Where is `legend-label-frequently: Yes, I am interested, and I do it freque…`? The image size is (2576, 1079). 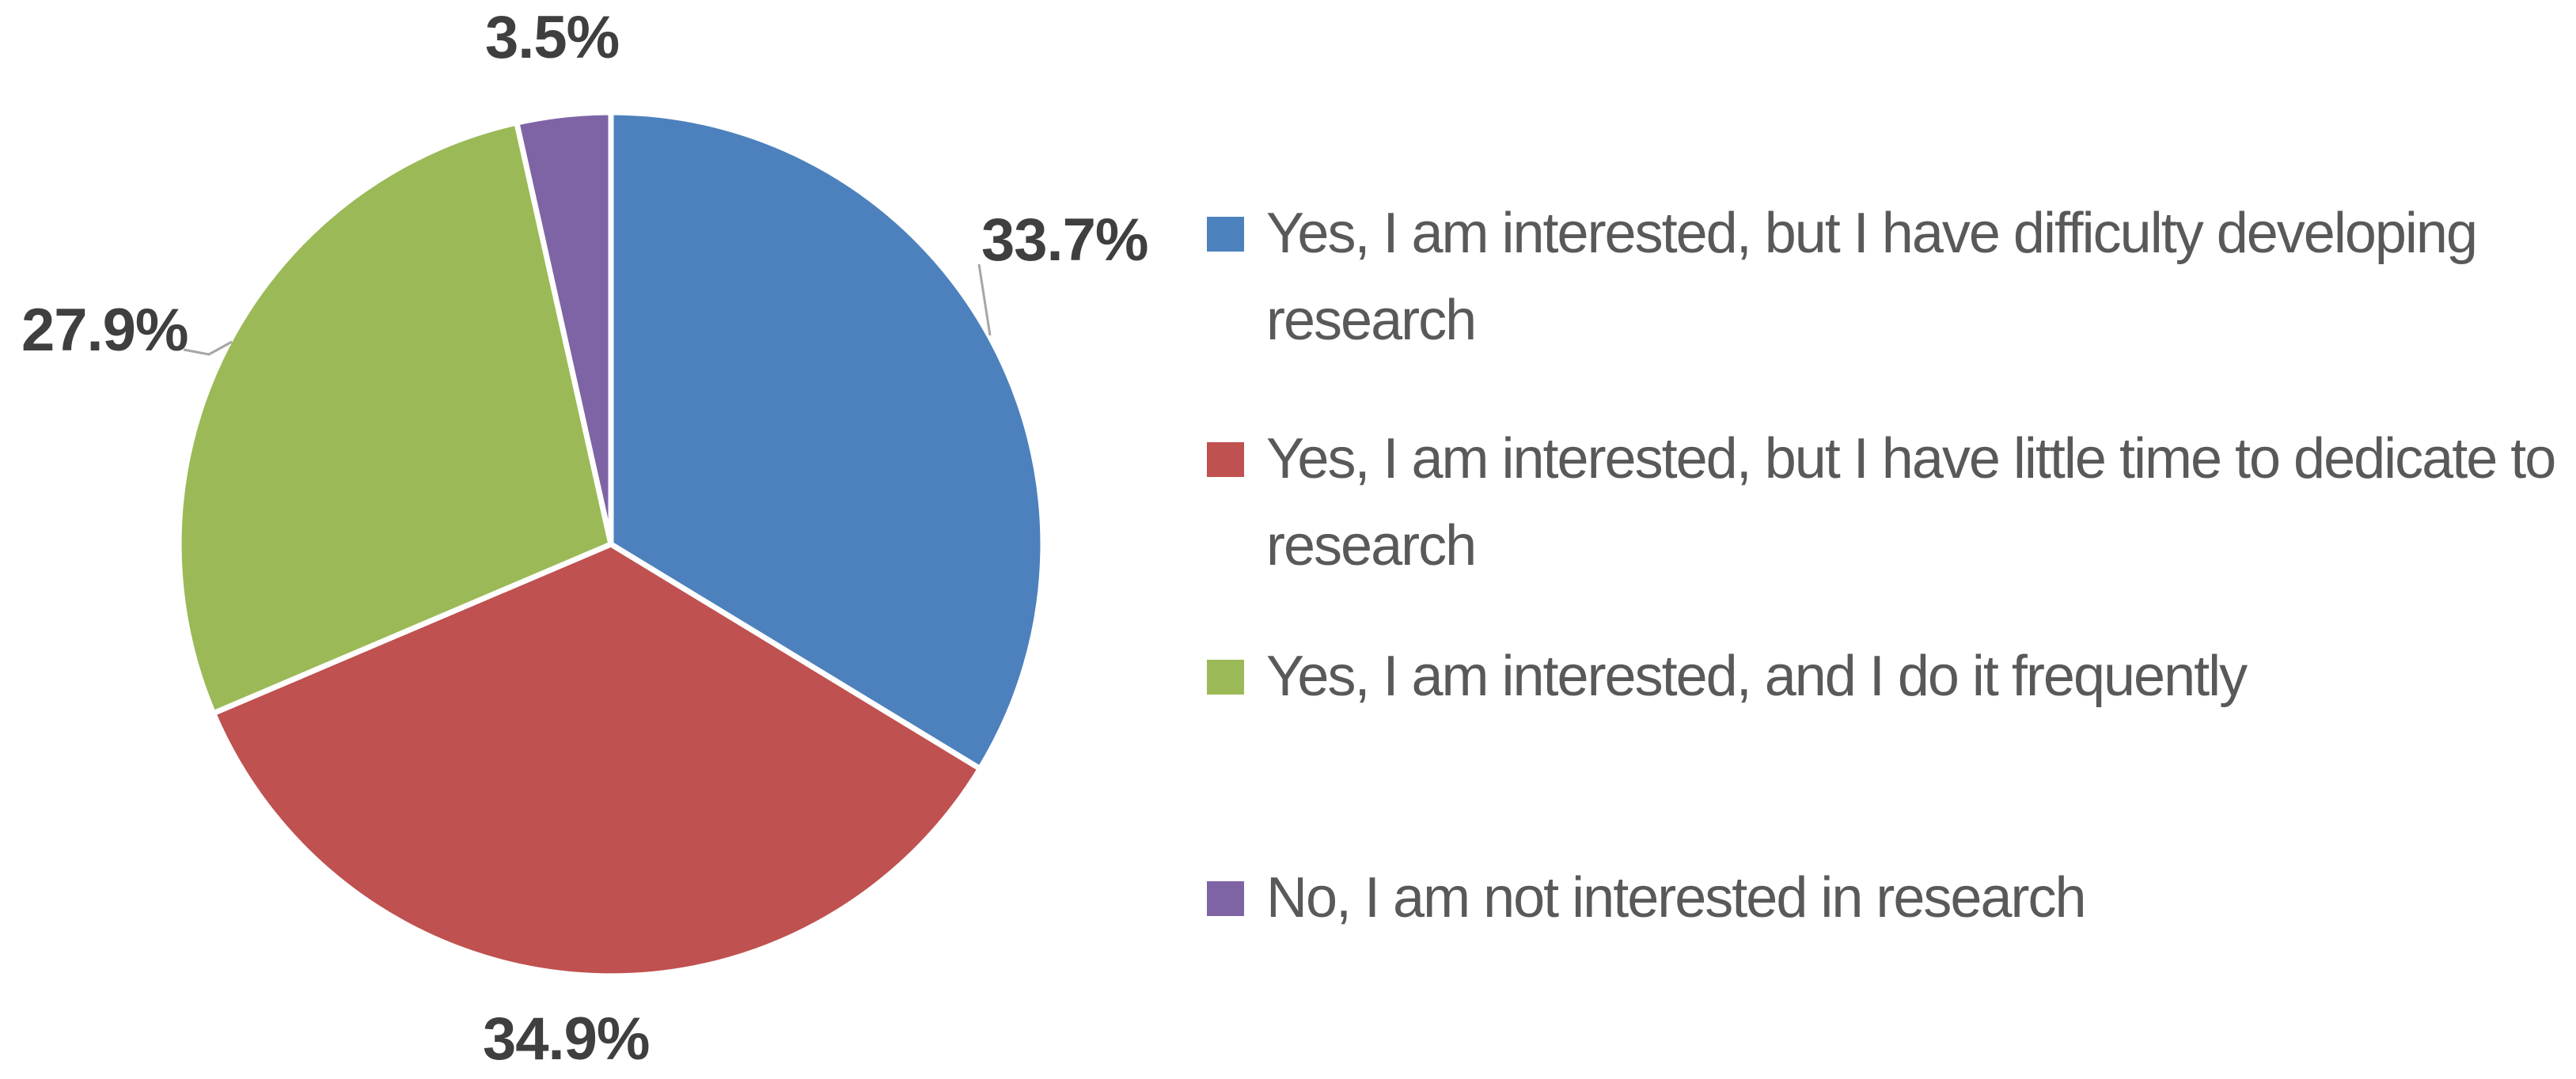 legend-label-frequently: Yes, I am interested, and I do it freque… is located at coordinates (1757, 676).